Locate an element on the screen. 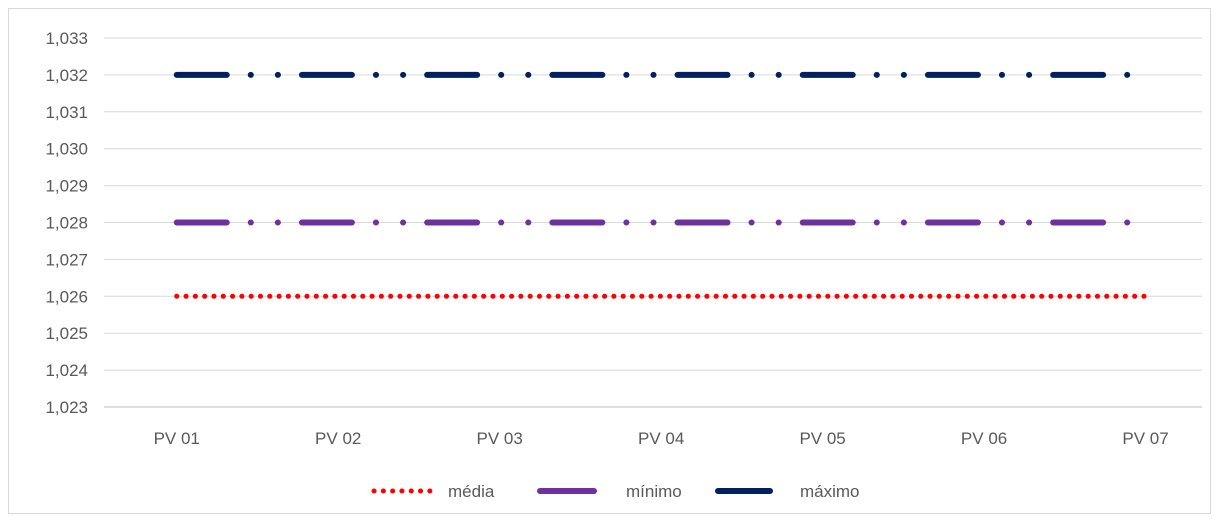  y-tick-label: 1,031 is located at coordinates (66, 112).